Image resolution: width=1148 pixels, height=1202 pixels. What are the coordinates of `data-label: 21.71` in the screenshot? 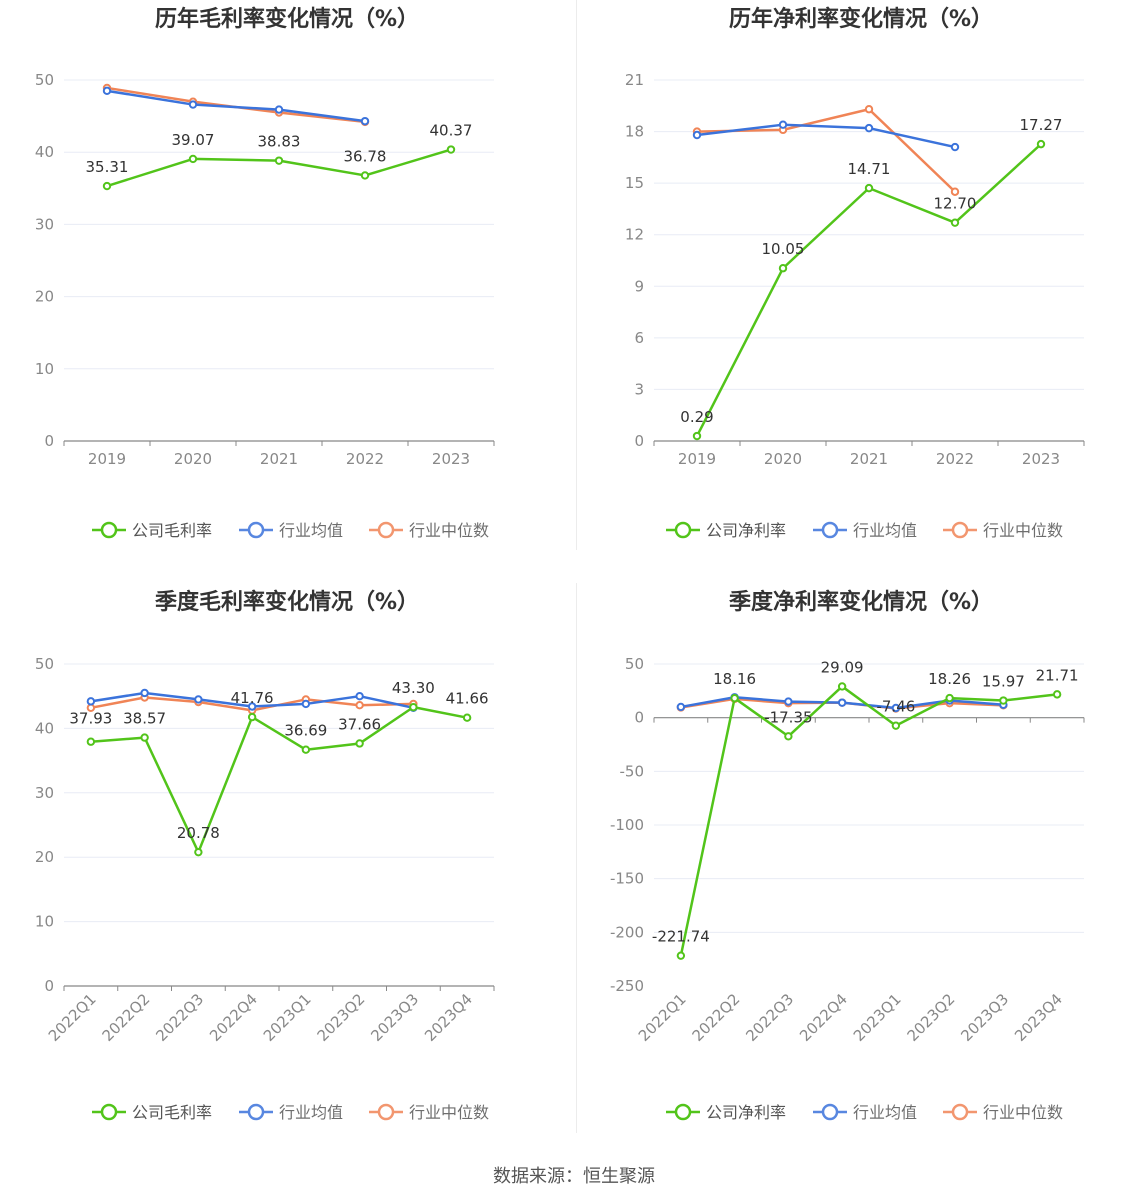 It's located at (1057, 675).